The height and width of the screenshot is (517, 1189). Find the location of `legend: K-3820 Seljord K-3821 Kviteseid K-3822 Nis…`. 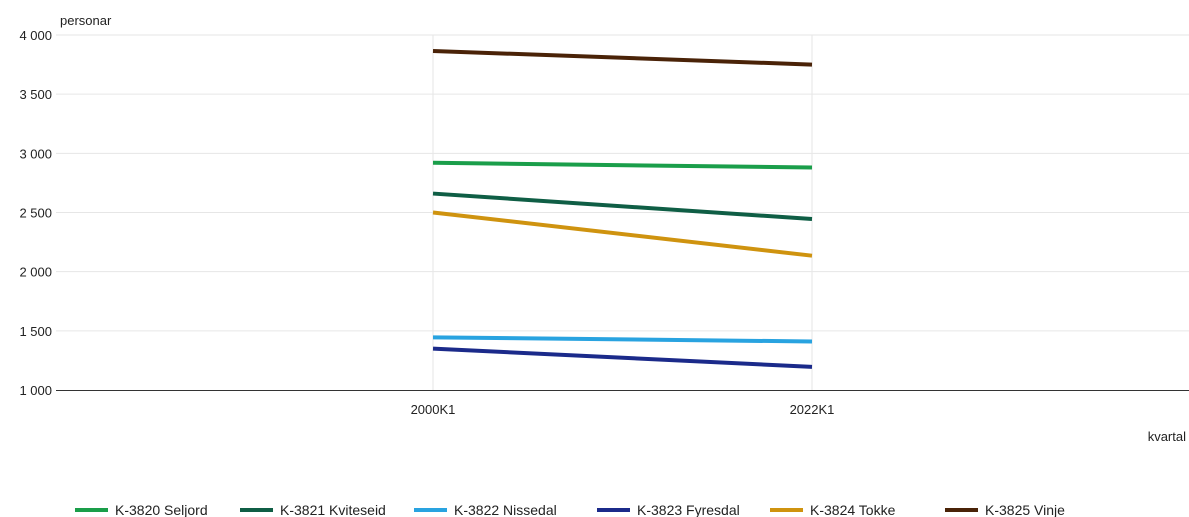

legend: K-3820 Seljord K-3821 Kviteseid K-3822 Nis… is located at coordinates (570, 509).